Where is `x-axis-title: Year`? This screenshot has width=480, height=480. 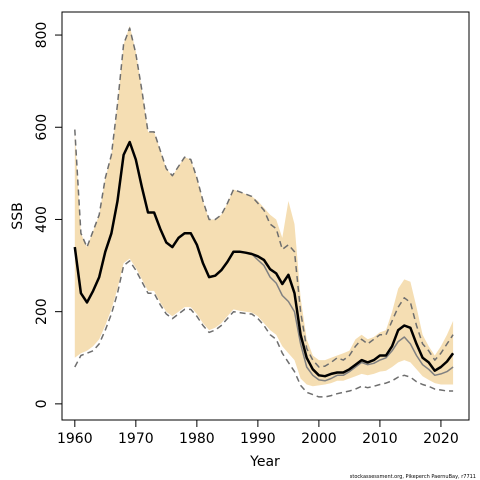 x-axis-title: Year is located at coordinates (264, 462).